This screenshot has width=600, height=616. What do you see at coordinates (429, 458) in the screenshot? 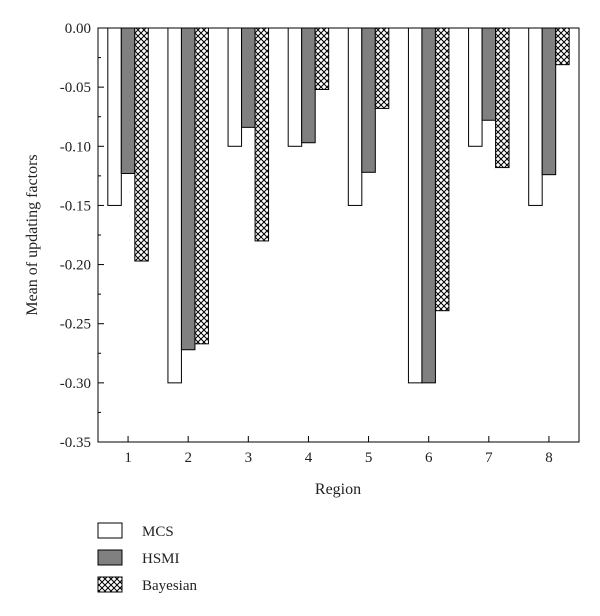
I see `x-tick-label: 6` at bounding box center [429, 458].